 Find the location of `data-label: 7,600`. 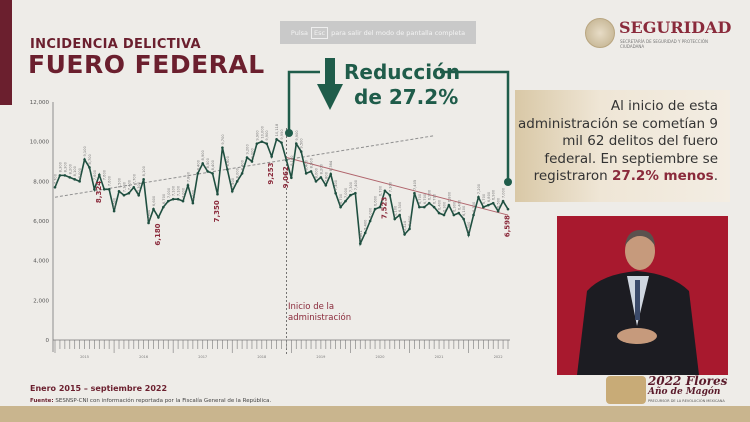

data-label: 7,600 is located at coordinates (105, 174).